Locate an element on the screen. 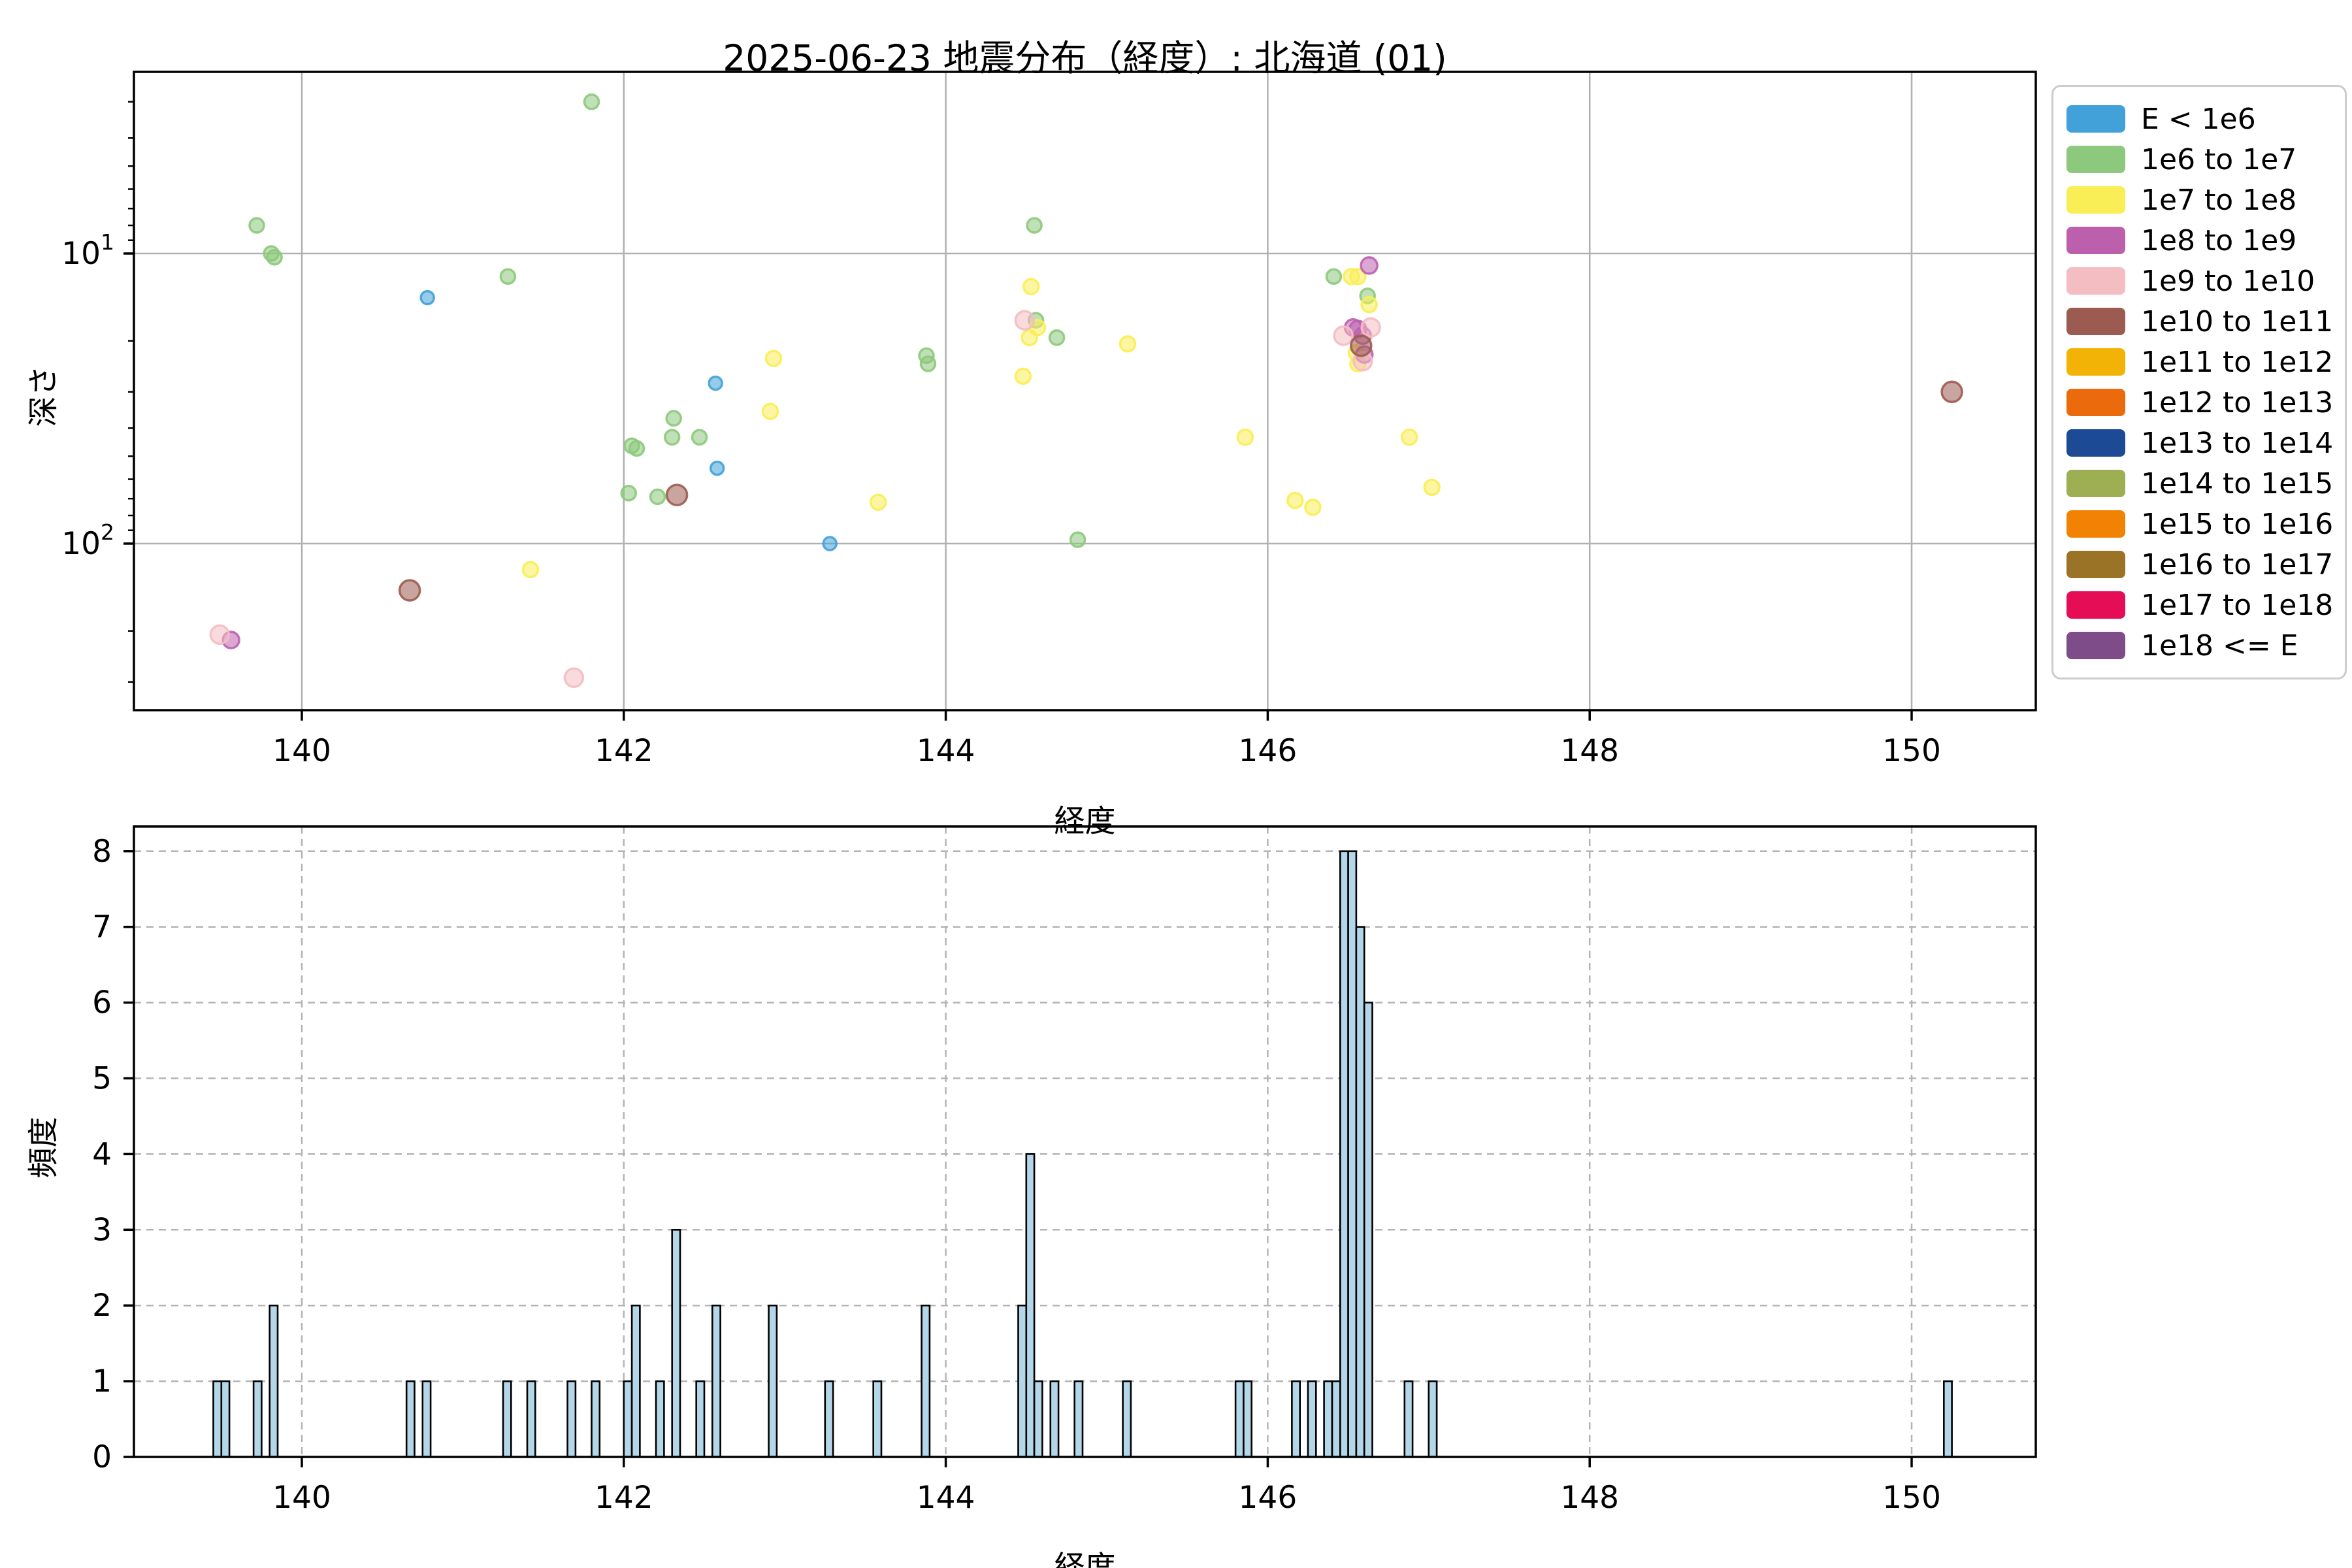 This screenshot has width=2352, height=1568. legend-row: 1e7 to 1e8 is located at coordinates (2199, 200).